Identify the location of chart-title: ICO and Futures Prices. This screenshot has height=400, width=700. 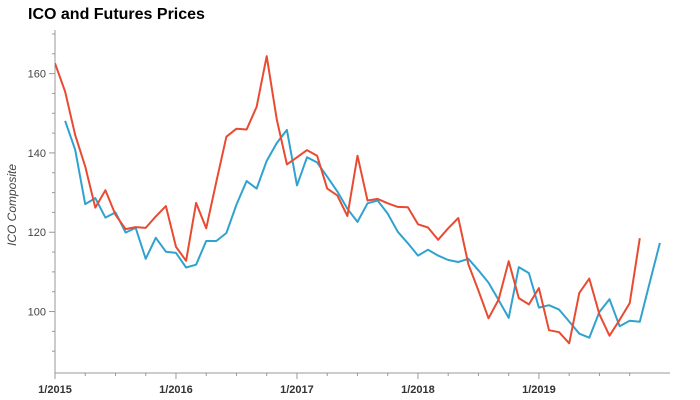
(116, 14).